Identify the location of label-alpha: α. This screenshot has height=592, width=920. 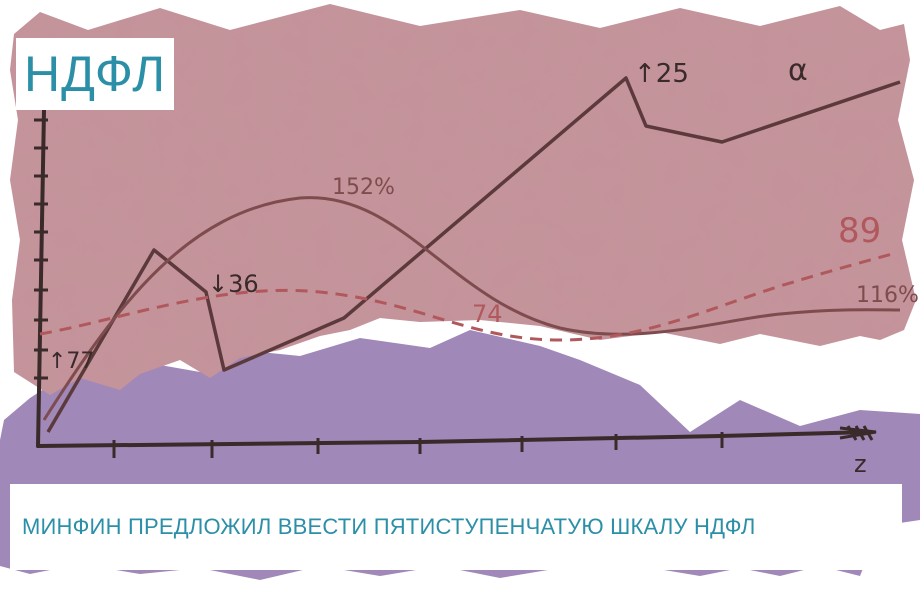
(798, 70).